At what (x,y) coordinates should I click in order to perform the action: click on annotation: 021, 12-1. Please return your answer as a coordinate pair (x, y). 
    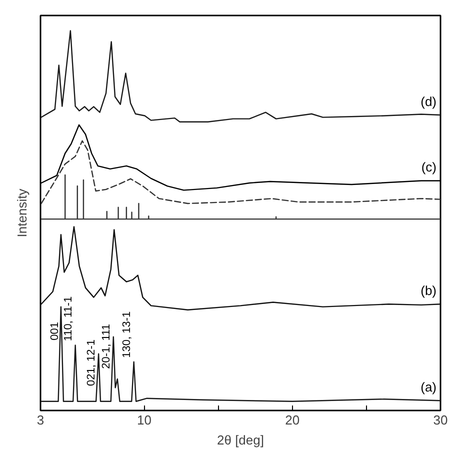
    Looking at the image, I should click on (92, 363).